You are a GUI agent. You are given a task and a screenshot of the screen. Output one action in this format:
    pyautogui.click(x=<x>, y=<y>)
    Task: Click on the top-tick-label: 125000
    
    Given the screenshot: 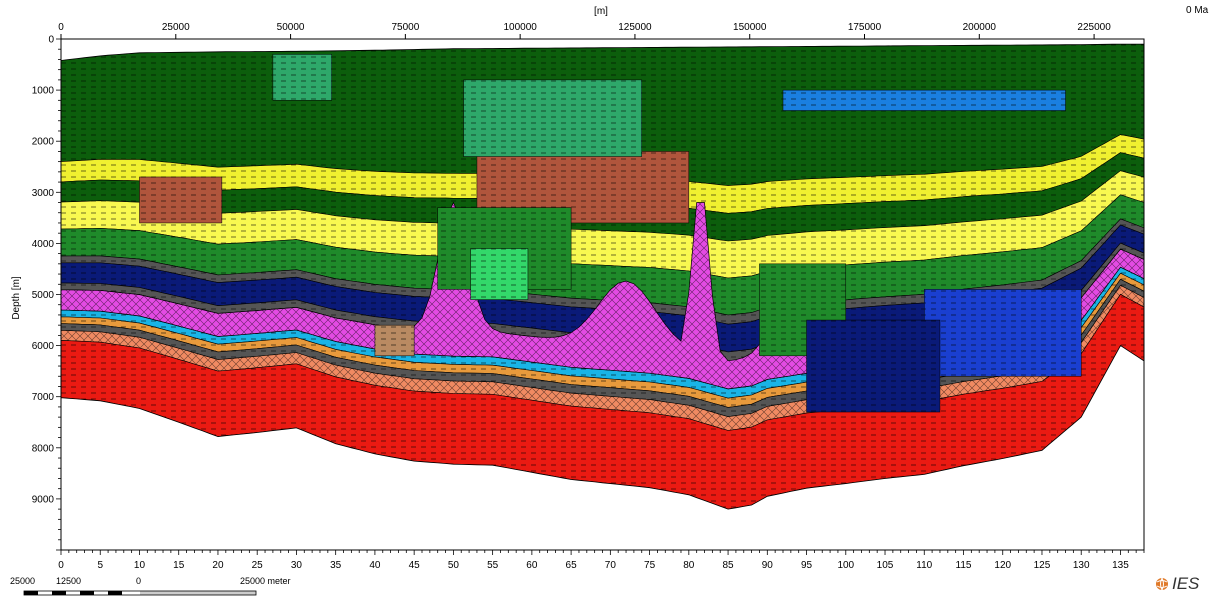 What is the action you would take?
    pyautogui.click(x=635, y=27)
    